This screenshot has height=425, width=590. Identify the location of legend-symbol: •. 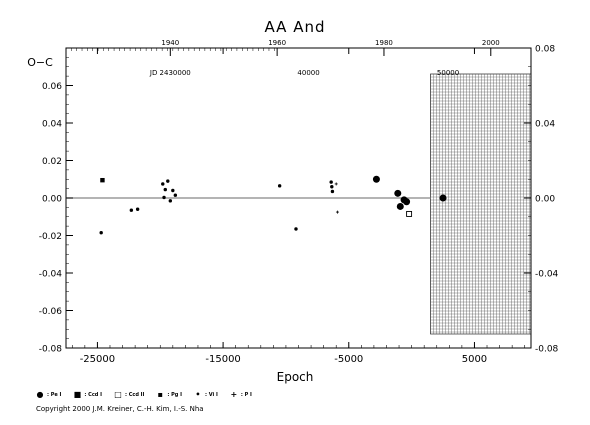
(198, 394).